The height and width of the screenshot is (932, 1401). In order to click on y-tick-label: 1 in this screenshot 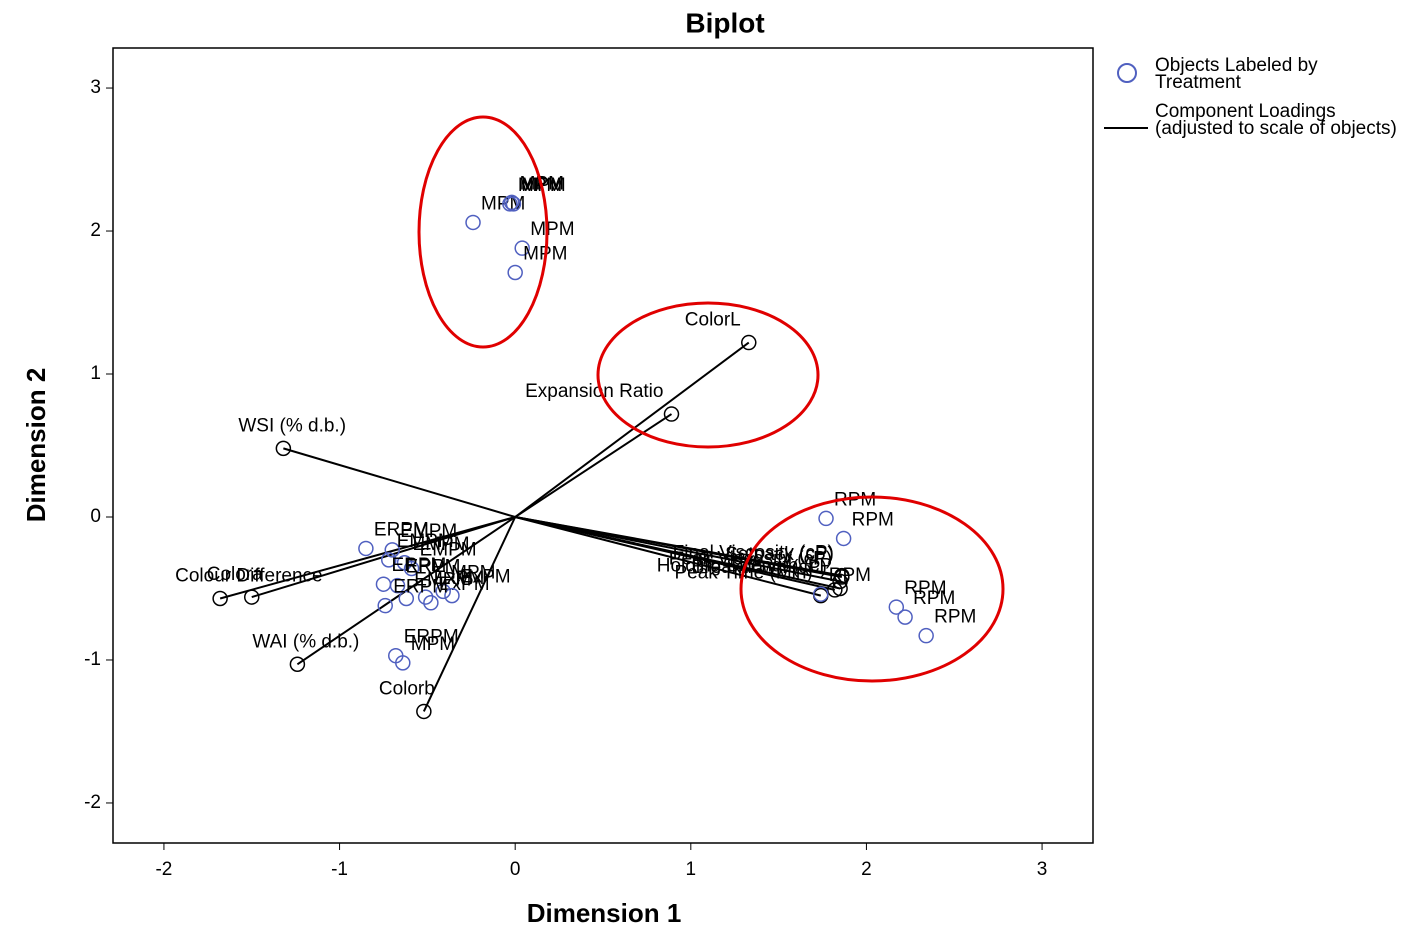, I will do `click(95, 373)`.